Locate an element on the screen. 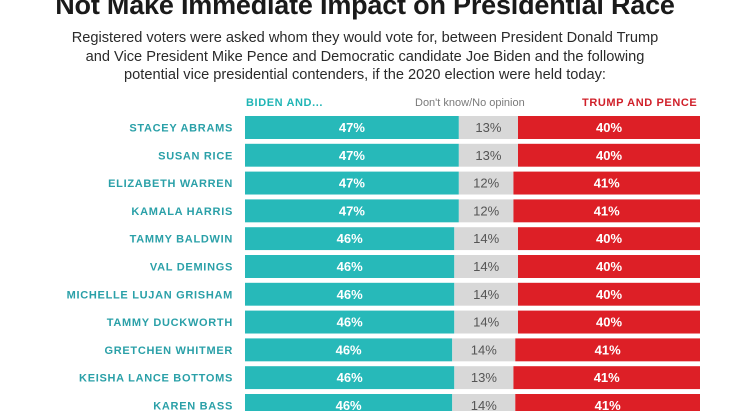  bar-trump-michelle-lujan-grisham is located at coordinates (609, 294).